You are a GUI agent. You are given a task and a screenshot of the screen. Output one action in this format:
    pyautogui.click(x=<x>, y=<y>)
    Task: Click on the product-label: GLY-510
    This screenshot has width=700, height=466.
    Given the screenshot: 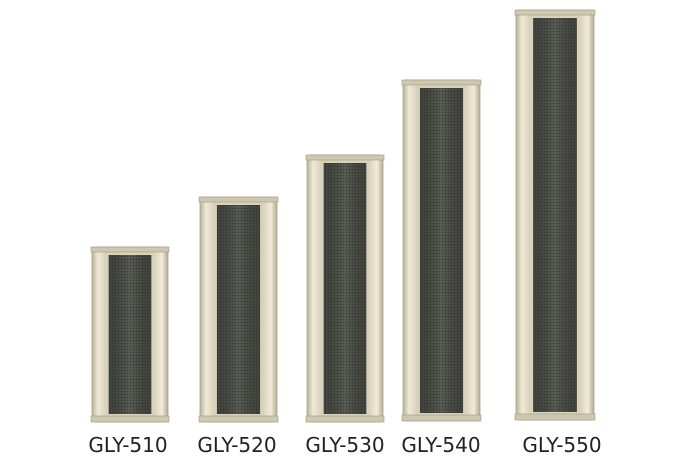 What is the action you would take?
    pyautogui.click(x=127, y=445)
    